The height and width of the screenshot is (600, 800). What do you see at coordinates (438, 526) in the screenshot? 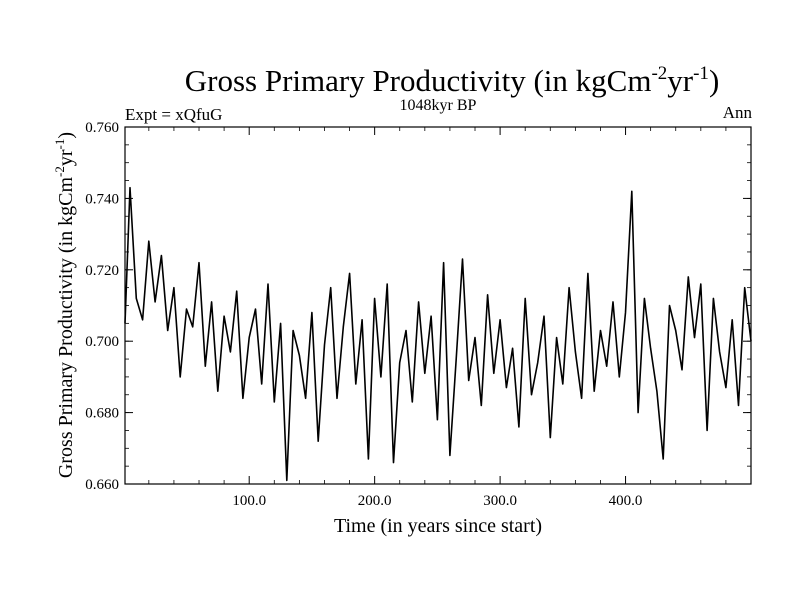
I see `x-axis-label: Time (in years since start)` at bounding box center [438, 526].